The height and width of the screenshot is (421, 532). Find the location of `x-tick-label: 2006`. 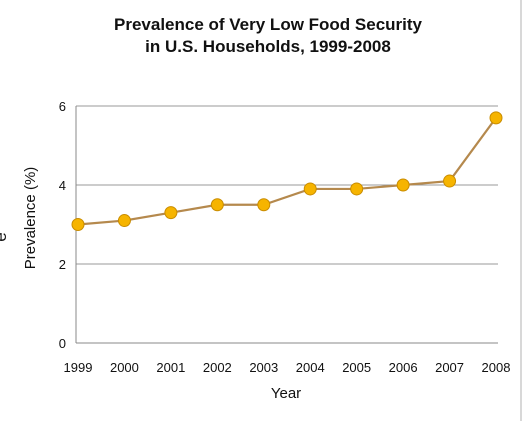

x-tick-label: 2006 is located at coordinates (403, 367).